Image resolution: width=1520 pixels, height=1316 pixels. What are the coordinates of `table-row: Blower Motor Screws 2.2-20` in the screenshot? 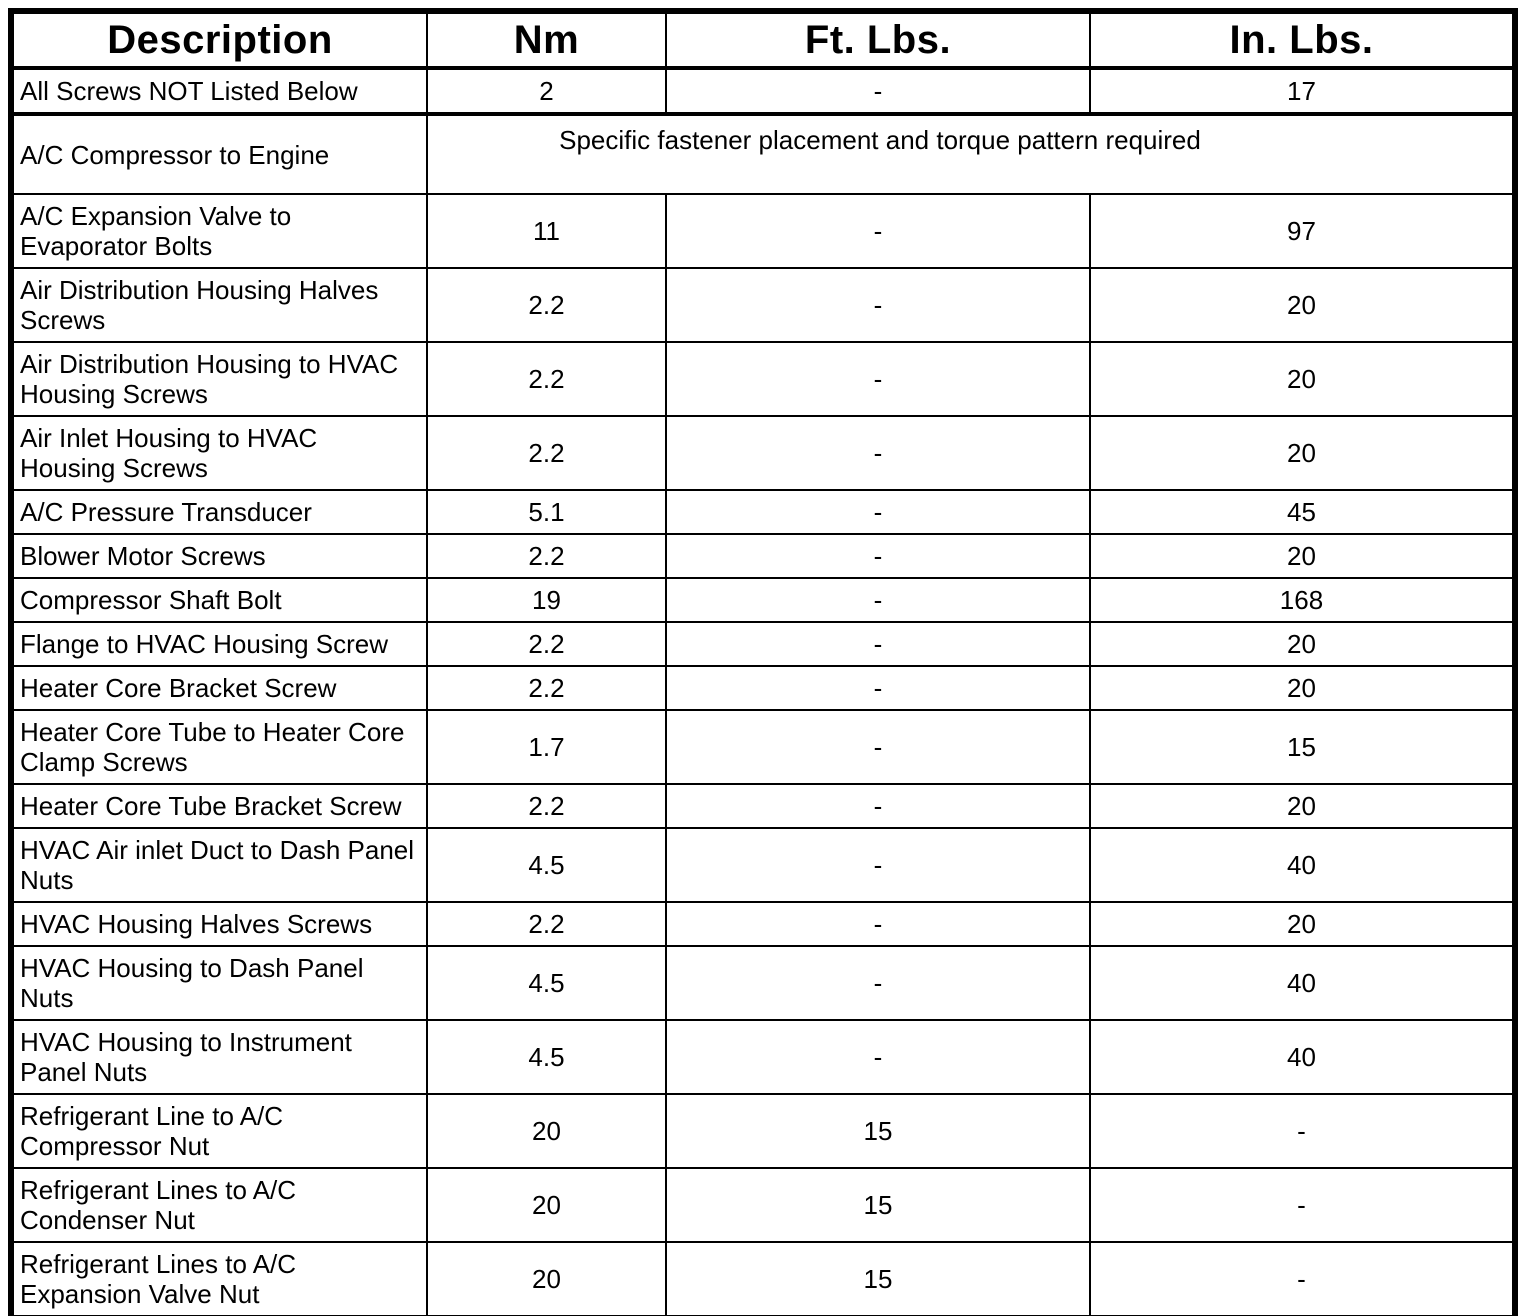 It's located at (763, 556).